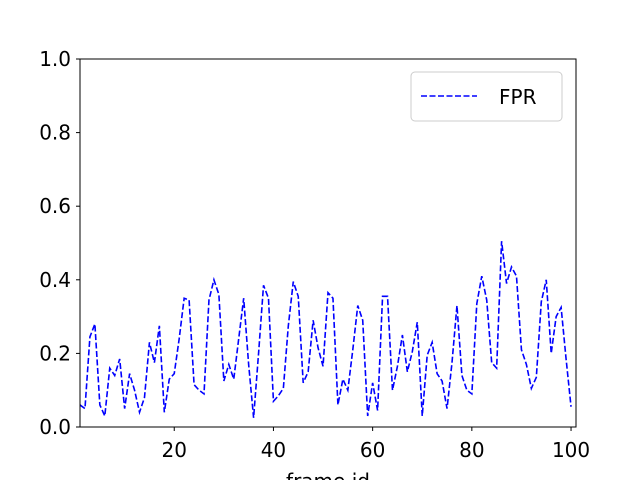 Image resolution: width=640 pixels, height=480 pixels. I want to click on x-tick-label: 100, so click(571, 450).